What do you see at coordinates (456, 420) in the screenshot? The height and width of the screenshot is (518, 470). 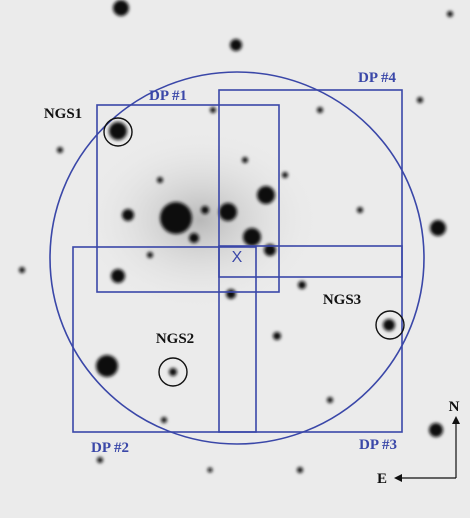 I see `north-arrowhead` at bounding box center [456, 420].